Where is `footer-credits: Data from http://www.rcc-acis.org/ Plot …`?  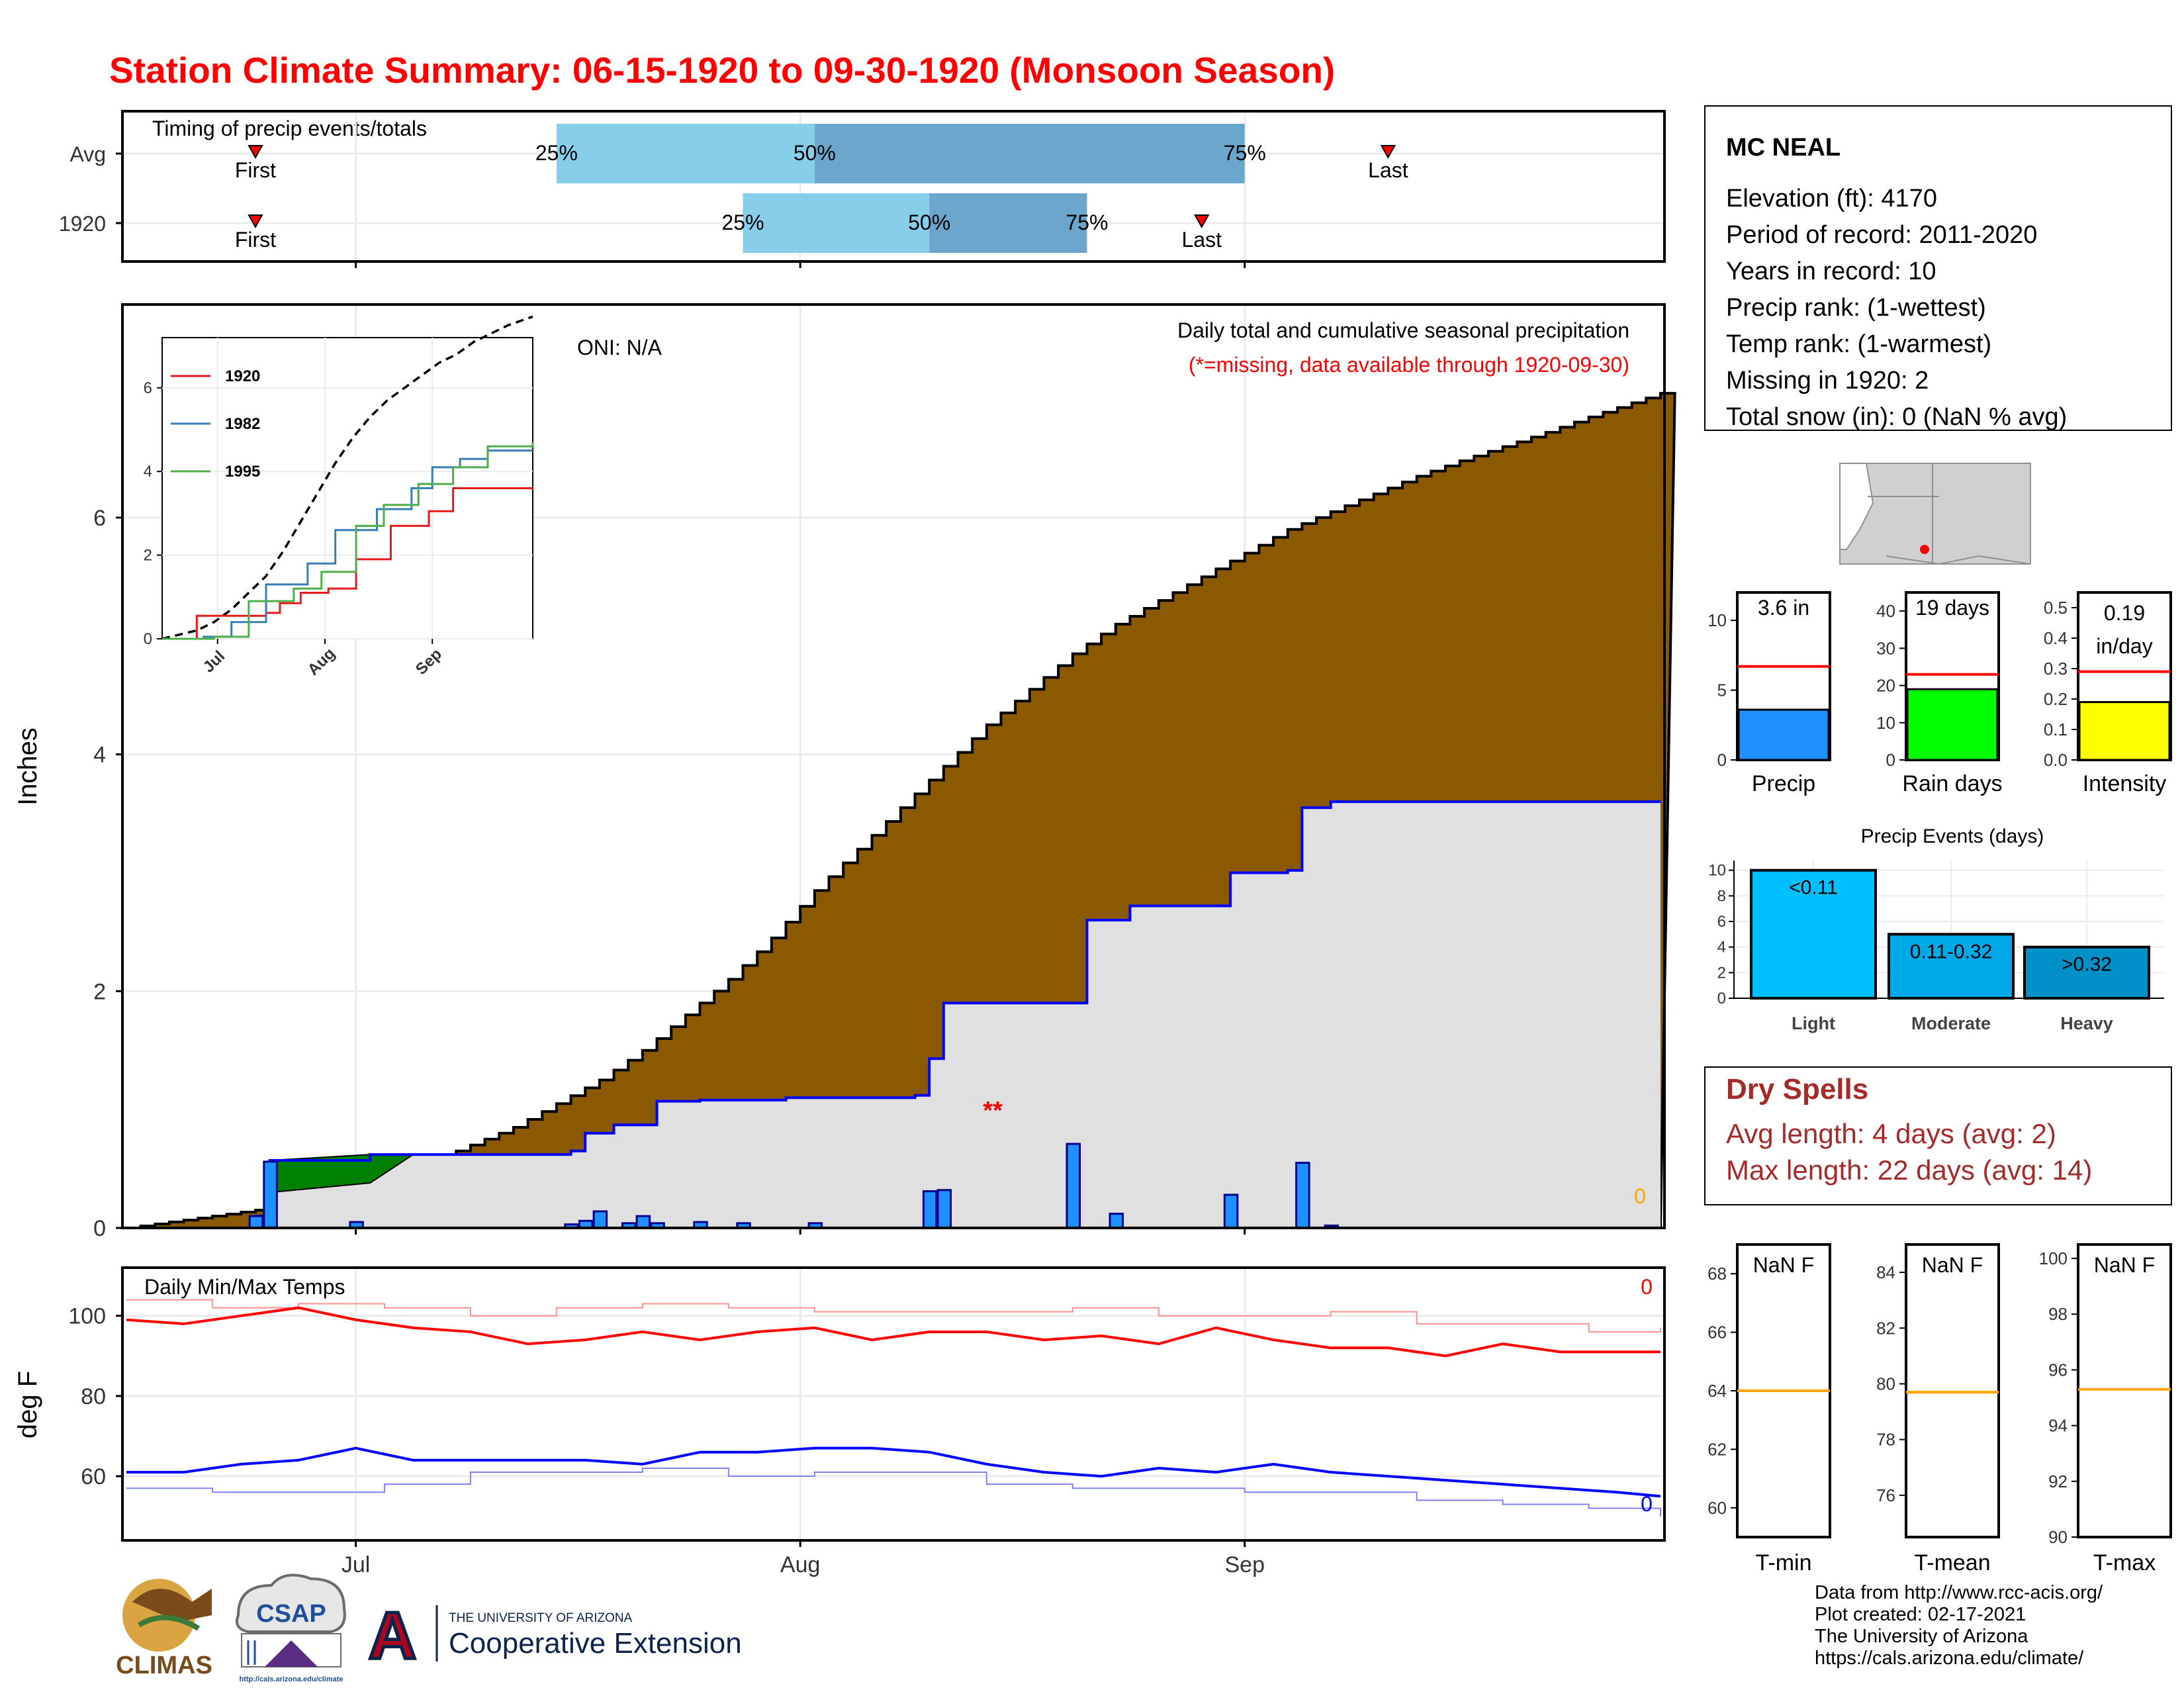
footer-credits: Data from http://www.rcc-acis.org/ Plot … is located at coordinates (1959, 1625).